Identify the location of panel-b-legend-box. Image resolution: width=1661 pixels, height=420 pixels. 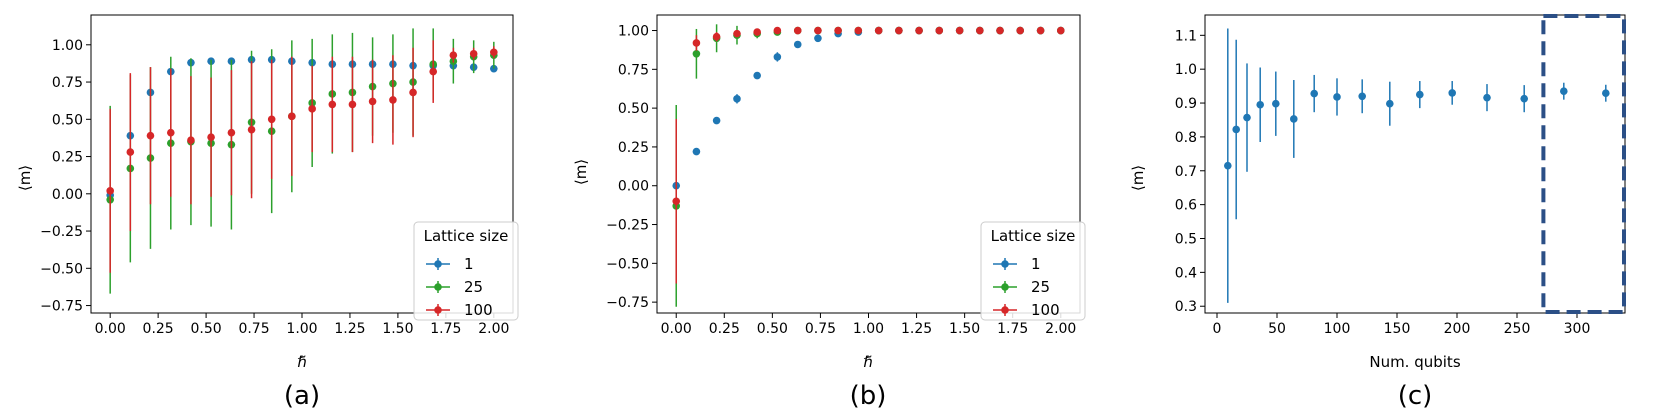
(1033, 271).